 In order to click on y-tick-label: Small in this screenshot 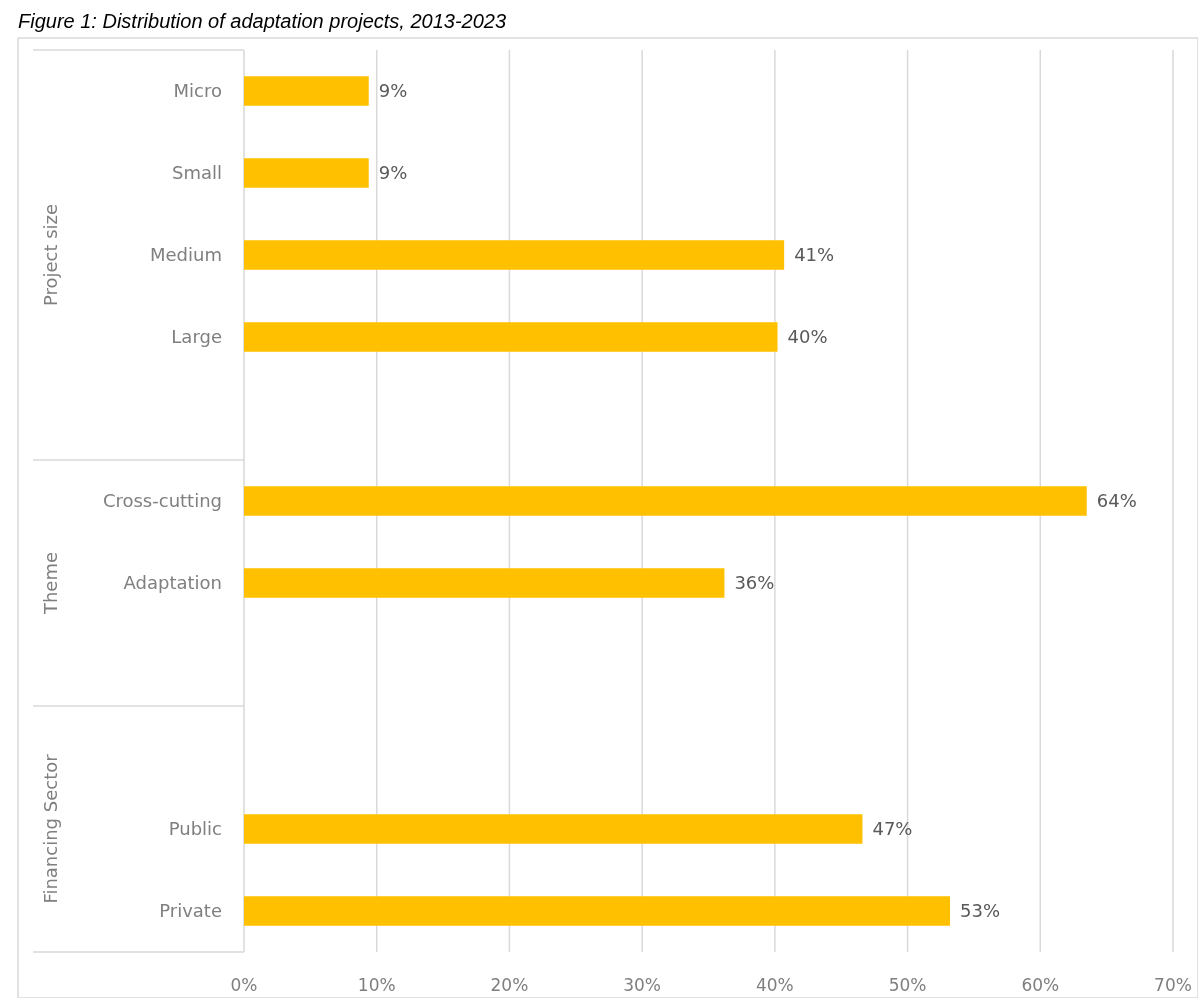, I will do `click(197, 172)`.